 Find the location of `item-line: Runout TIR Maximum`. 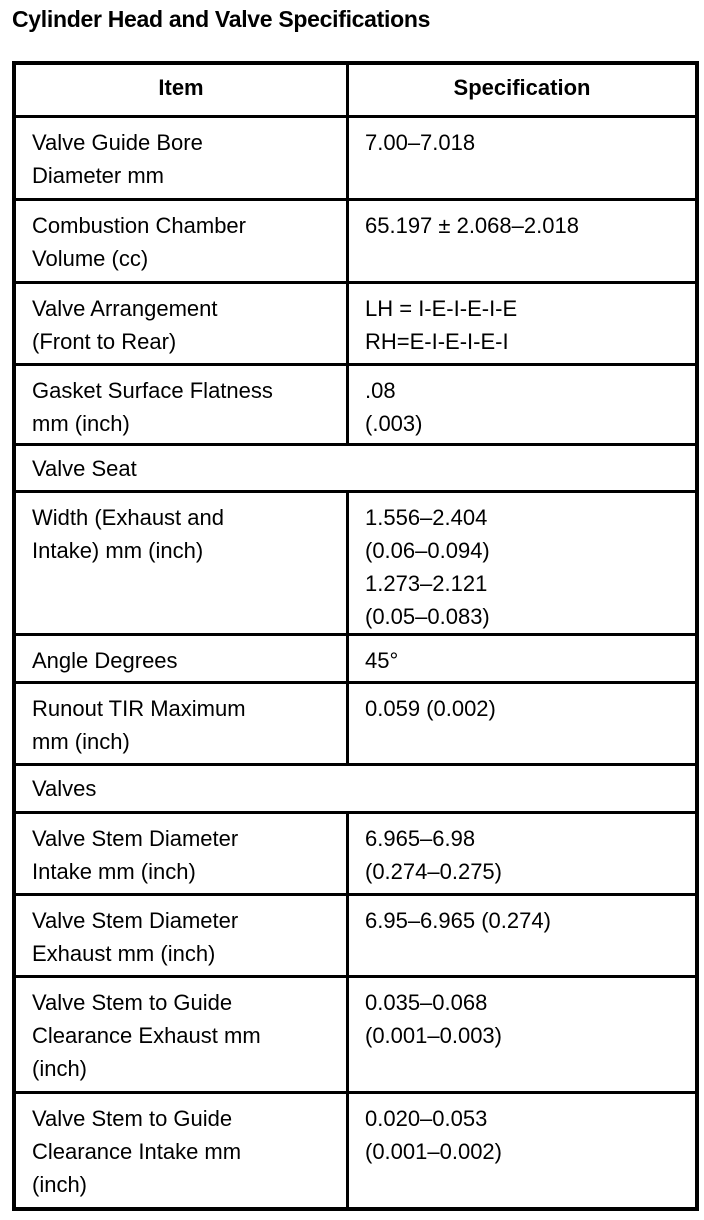

item-line: Runout TIR Maximum is located at coordinates (139, 708).